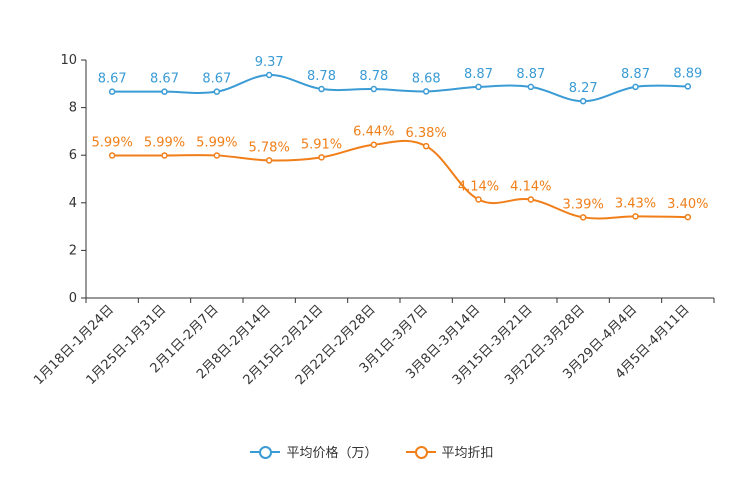 Image resolution: width=744 pixels, height=496 pixels. I want to click on legend-item-price: 平均价格（万）, so click(314, 451).